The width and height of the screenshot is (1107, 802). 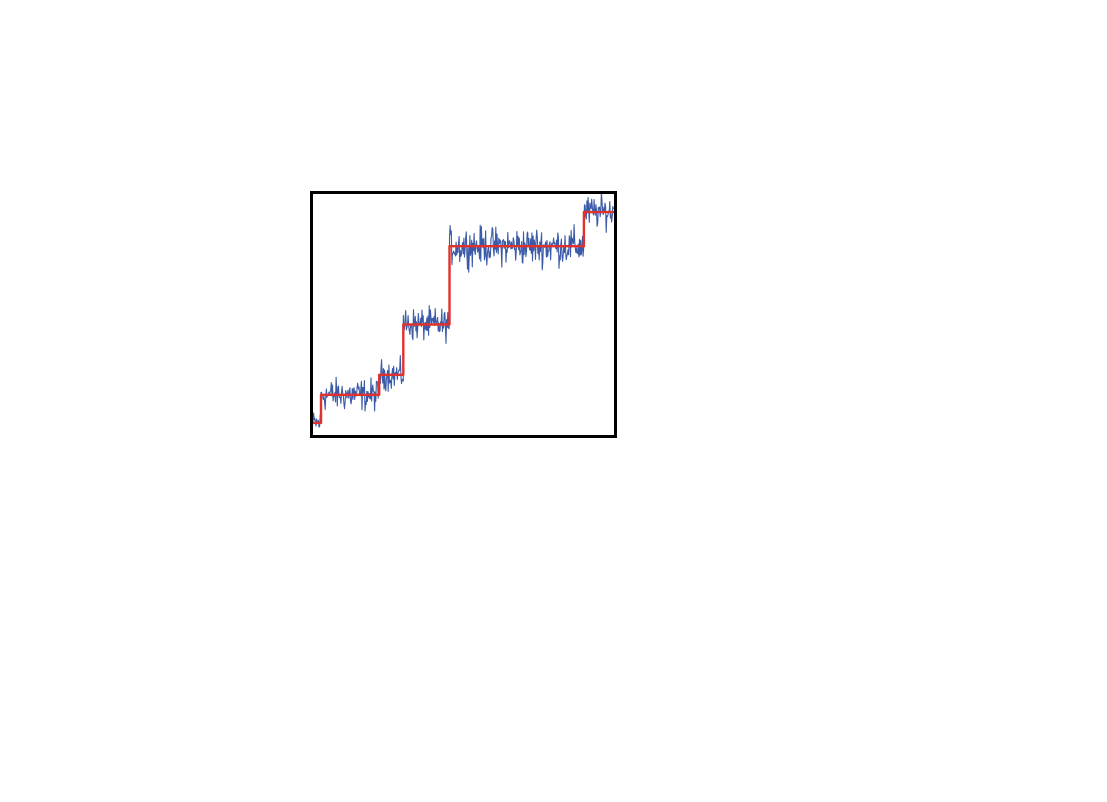 I want to click on plot-border, so click(x=463, y=314).